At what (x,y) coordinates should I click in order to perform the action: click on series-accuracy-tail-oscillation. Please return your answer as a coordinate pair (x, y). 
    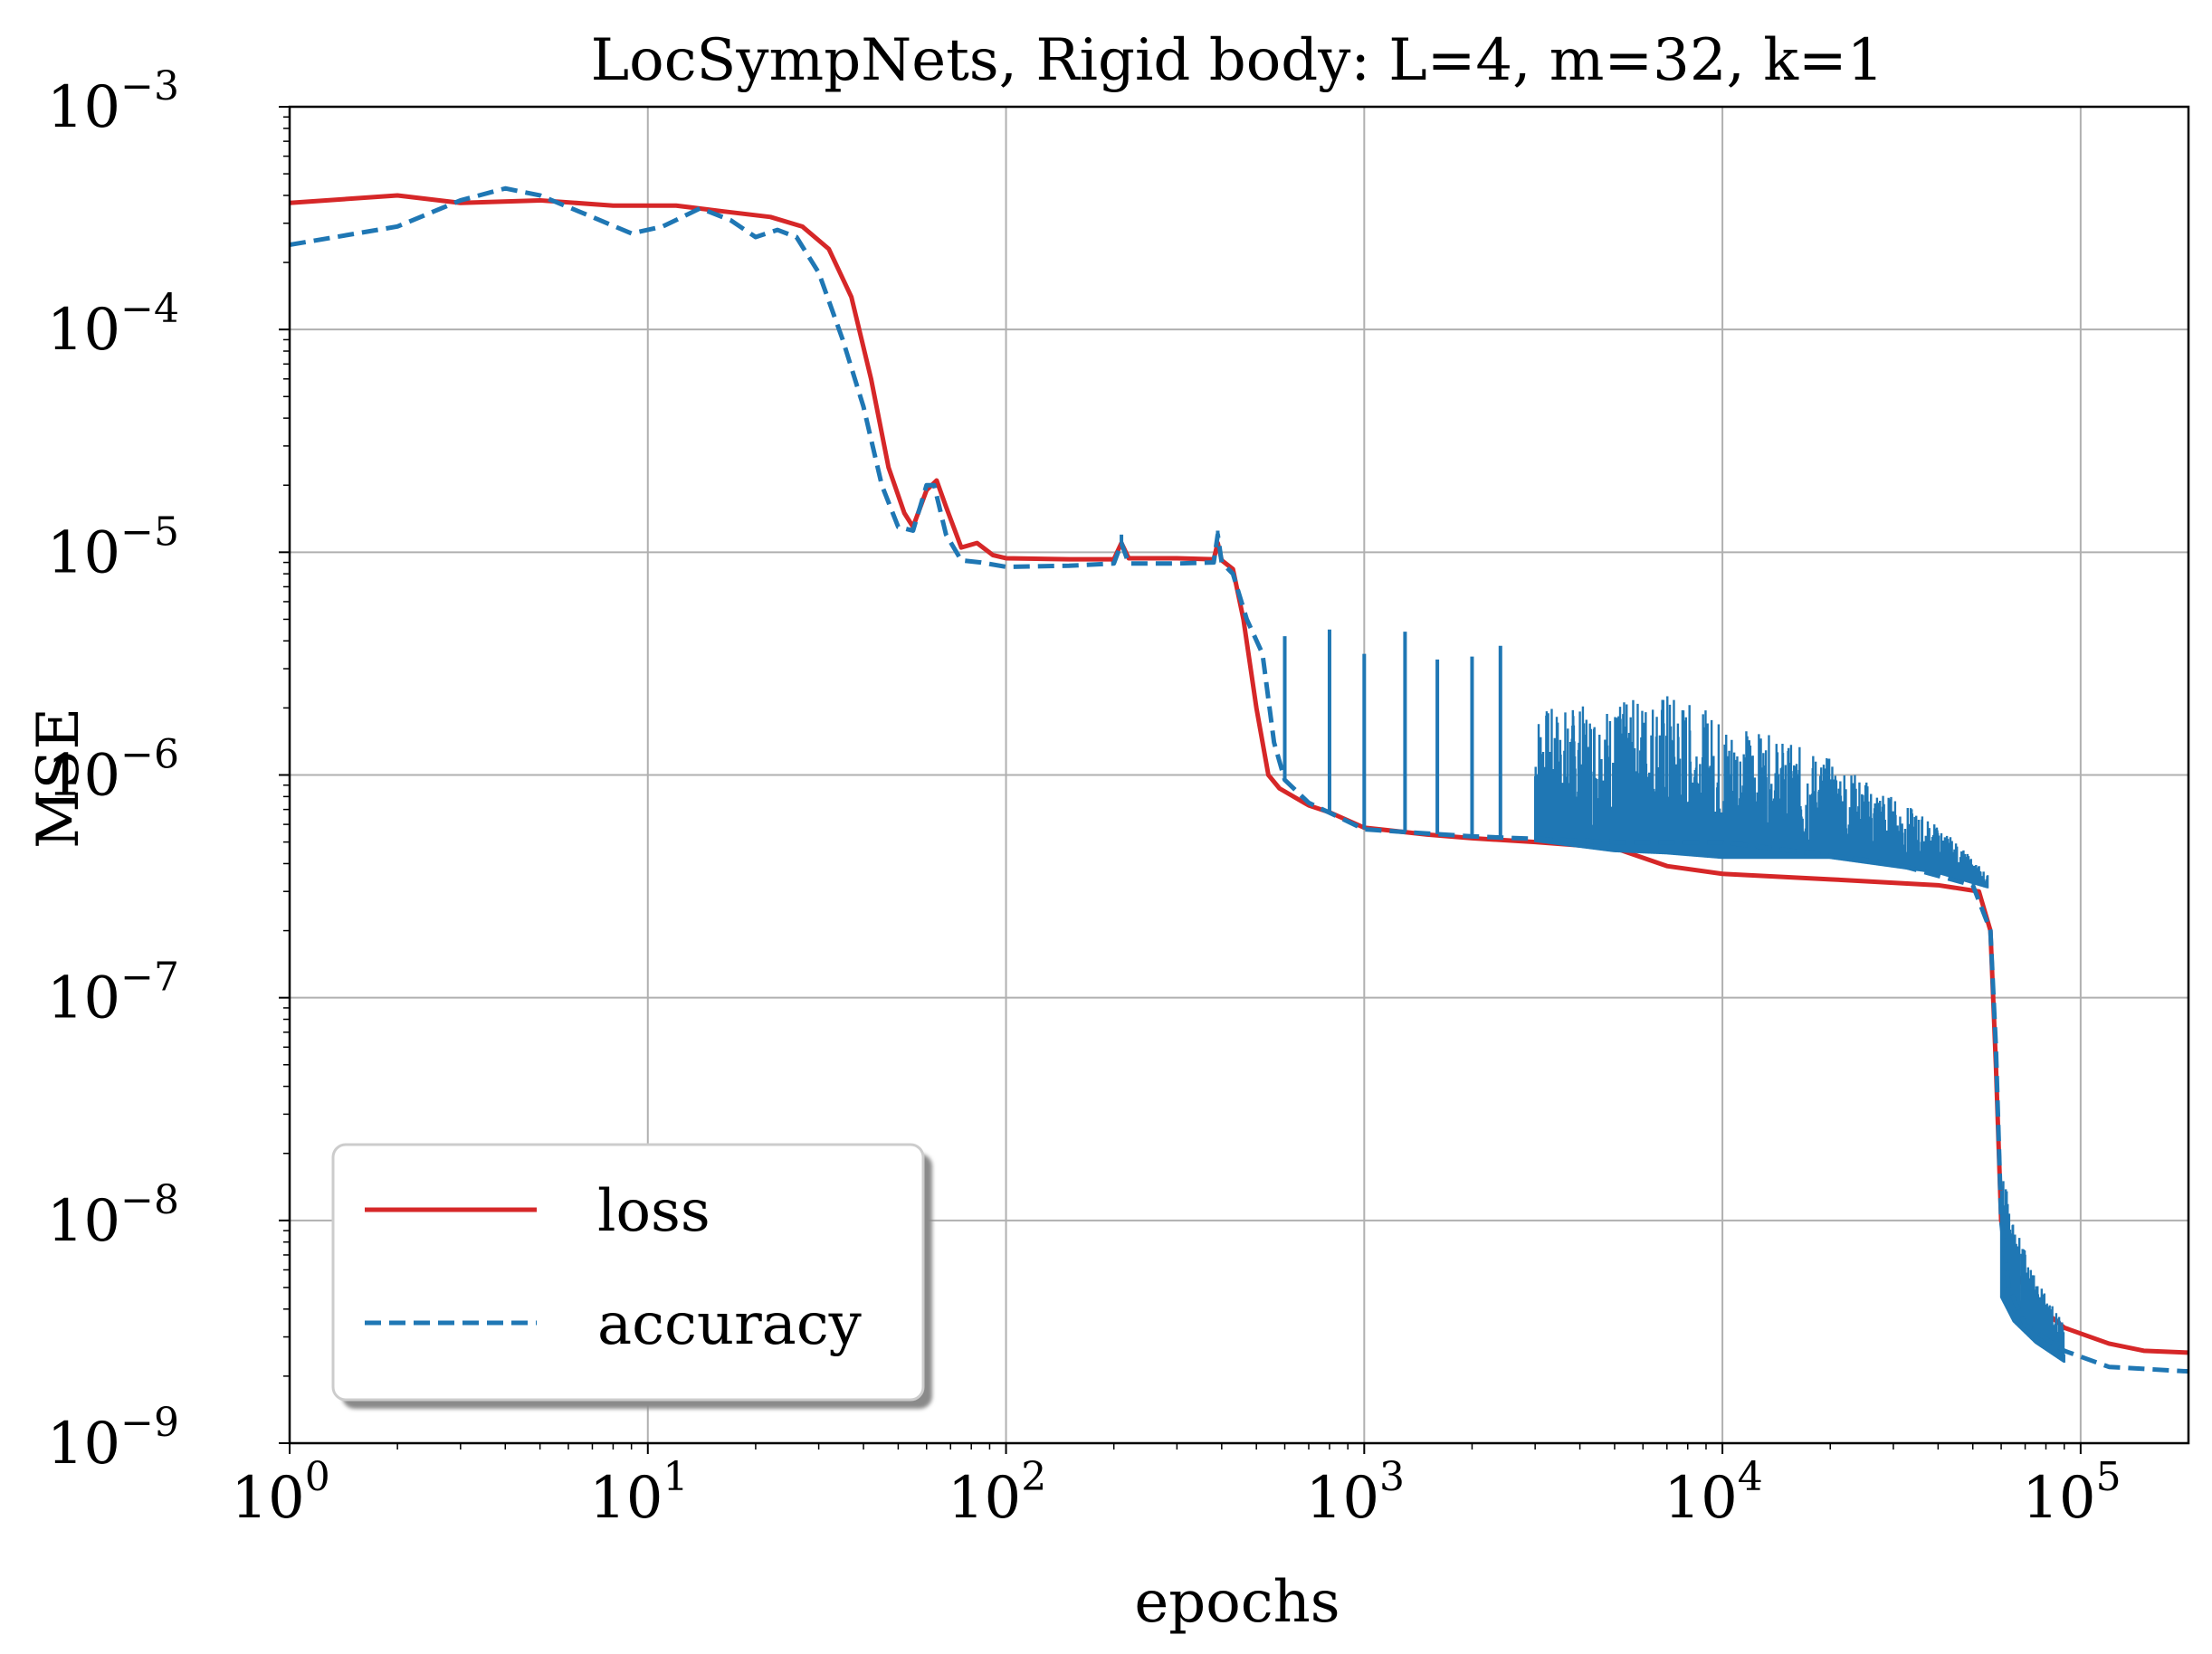
    Looking at the image, I should click on (2032, 1272).